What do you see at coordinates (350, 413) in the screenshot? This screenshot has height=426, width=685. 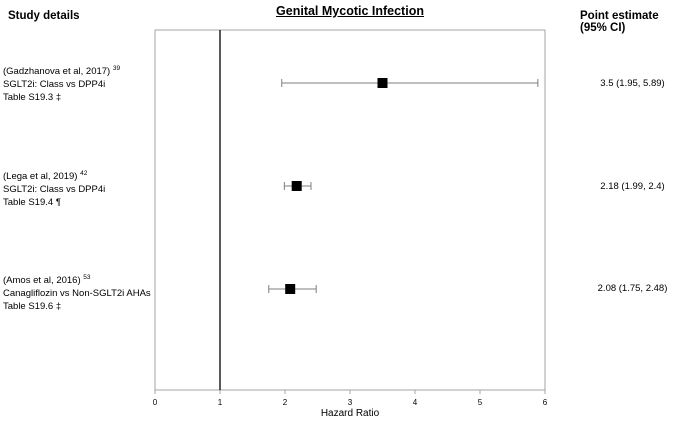 I see `x-axis-label: Hazard Ratio` at bounding box center [350, 413].